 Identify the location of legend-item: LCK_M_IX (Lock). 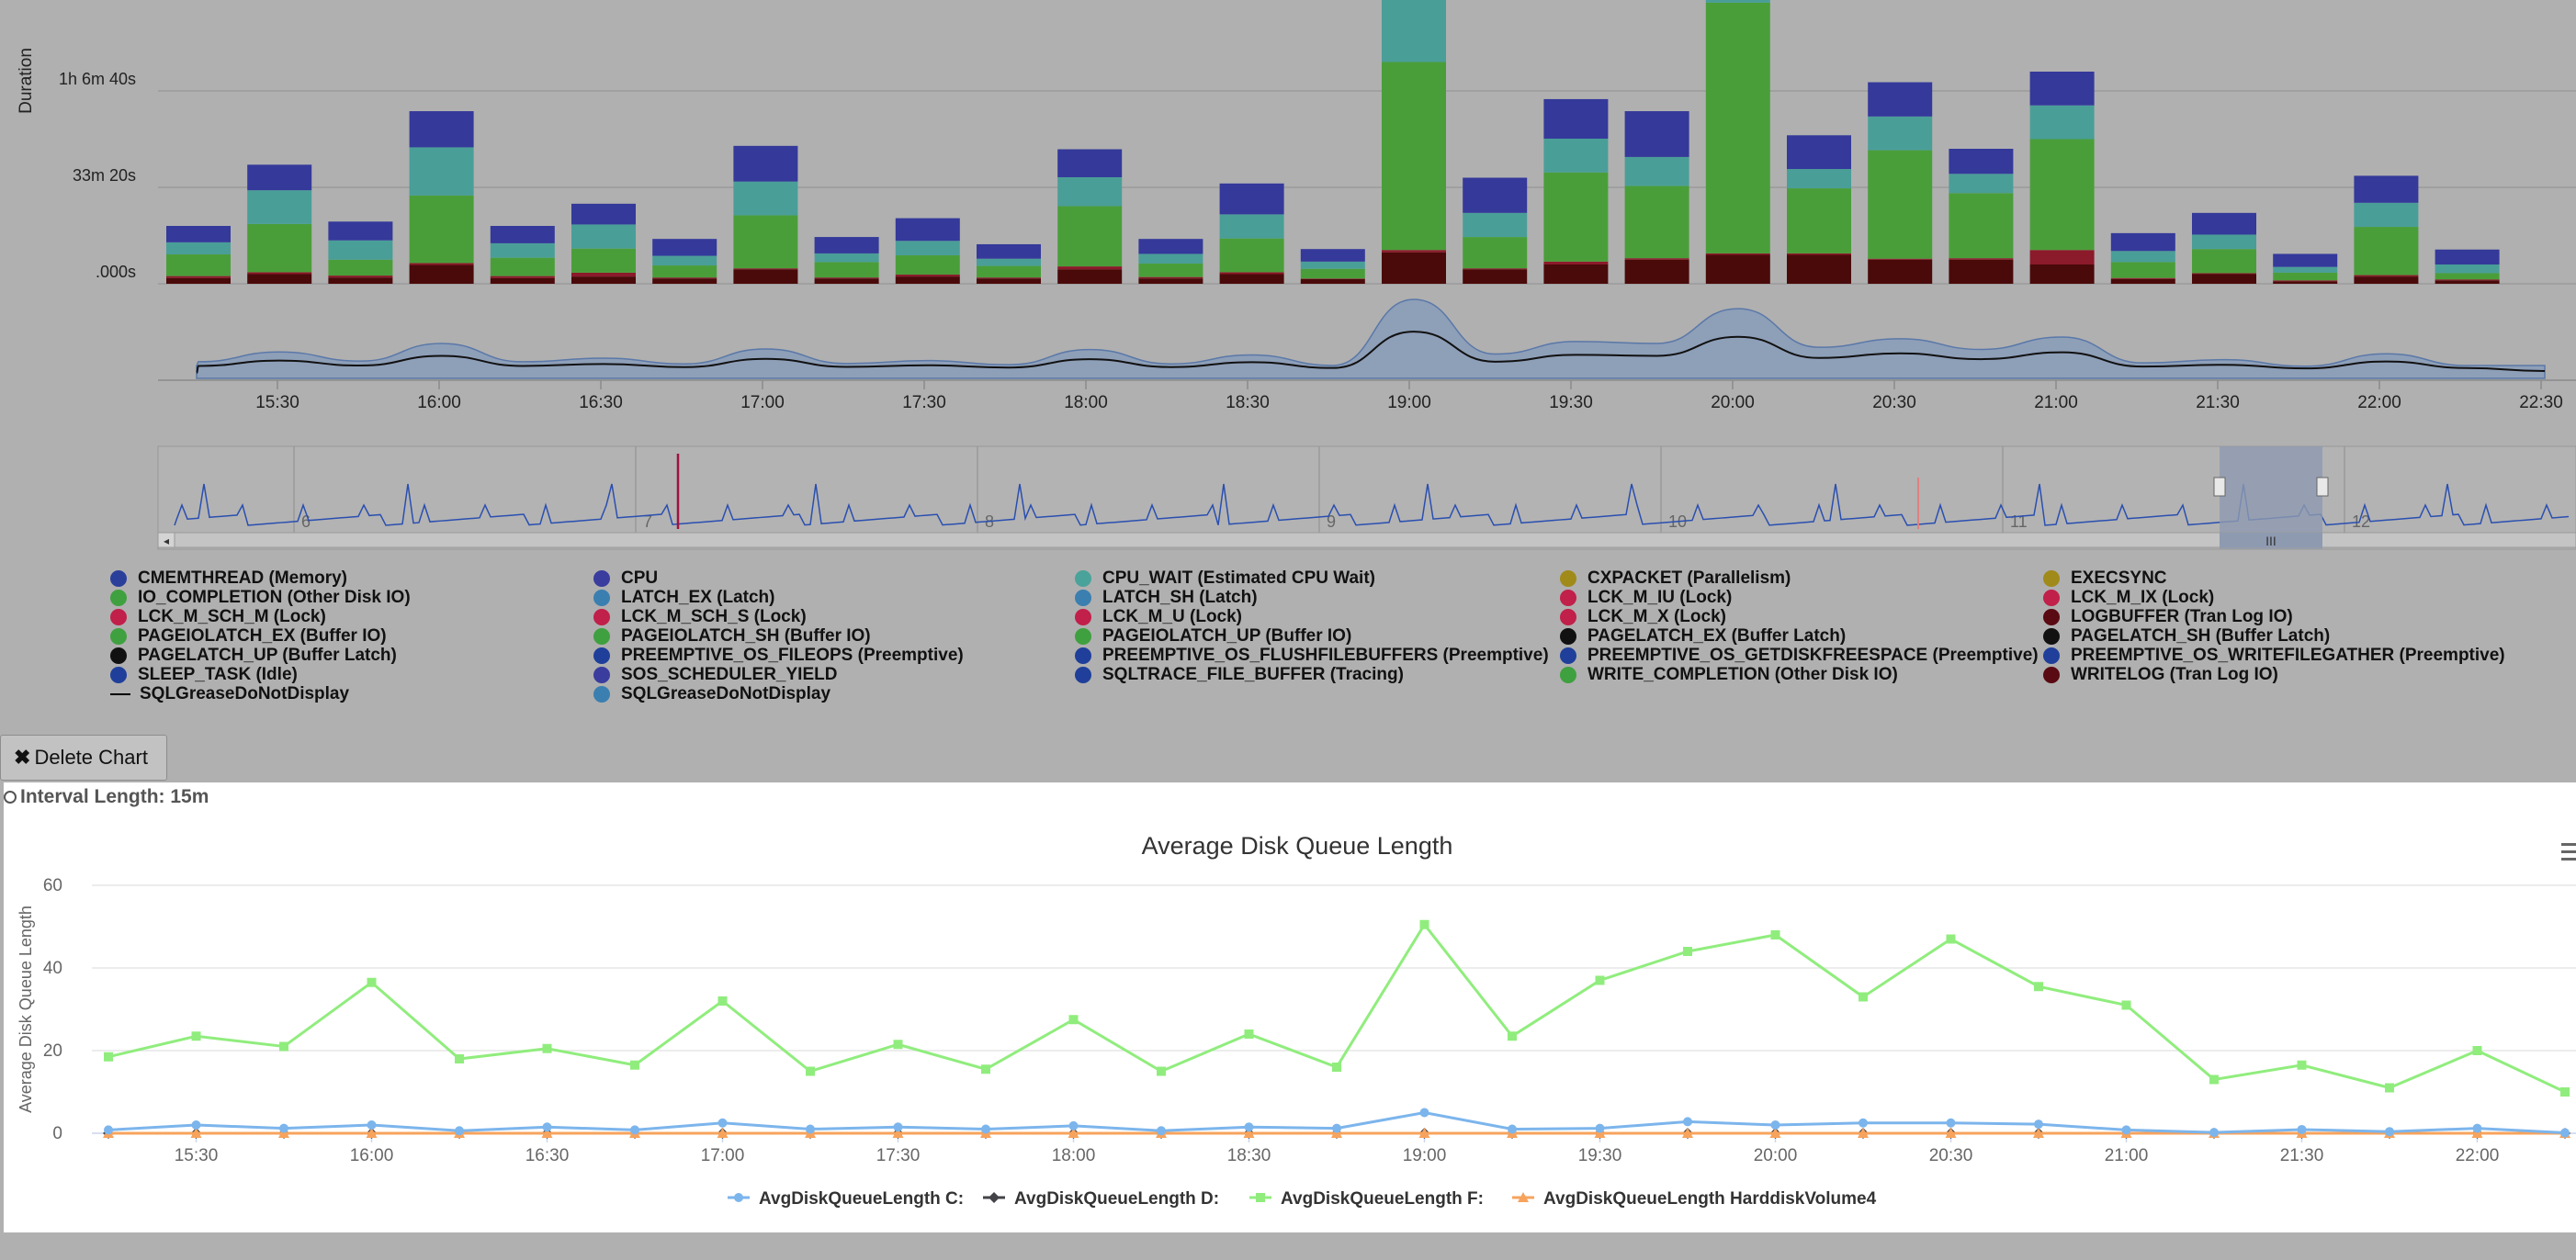
(2129, 597).